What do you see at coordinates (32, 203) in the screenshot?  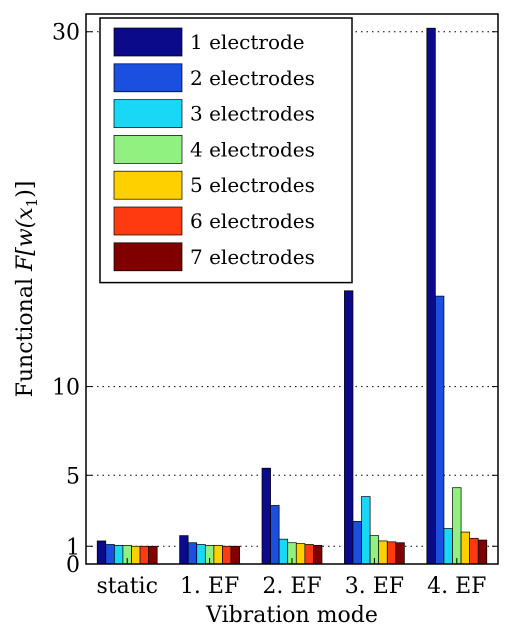 I see `y-axis-label-subscript: 1` at bounding box center [32, 203].